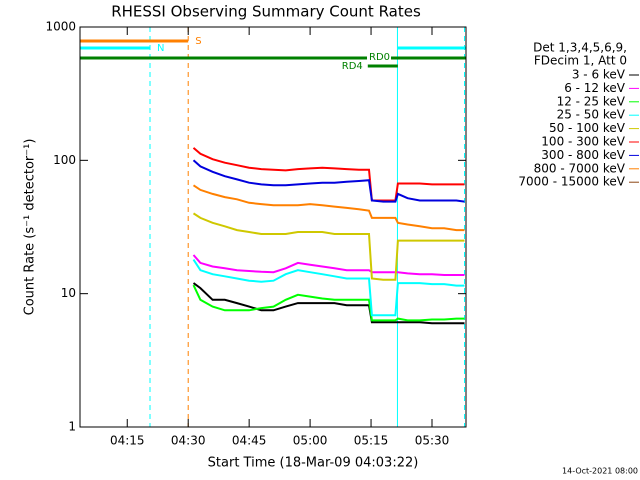 The width and height of the screenshot is (640, 480). I want to click on chart-title: RHESSI Observing Summary Count Rates, so click(266, 12).